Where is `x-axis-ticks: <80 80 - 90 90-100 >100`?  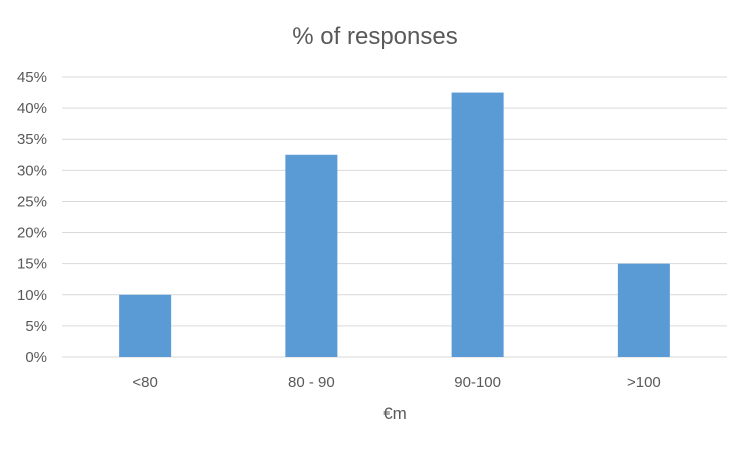 x-axis-ticks: <80 80 - 90 90-100 >100 is located at coordinates (396, 382).